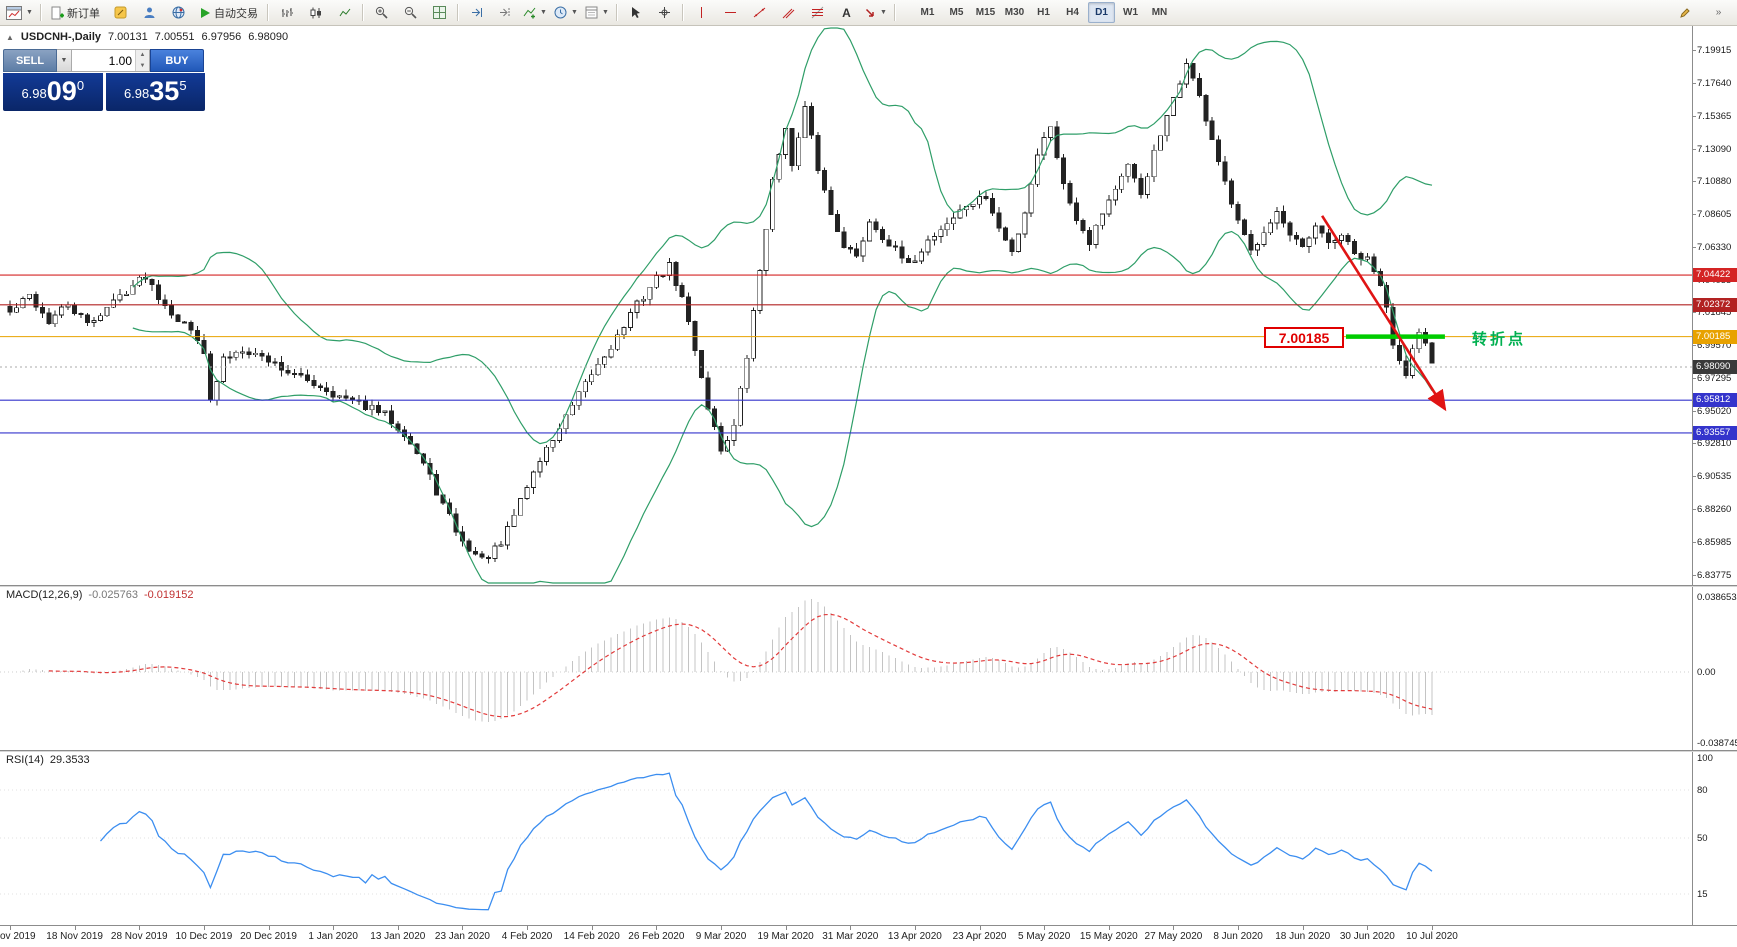 Image resolution: width=1737 pixels, height=947 pixels. Describe the element at coordinates (1705, 758) in the screenshot. I see `rsi-axis-label: 100` at that location.